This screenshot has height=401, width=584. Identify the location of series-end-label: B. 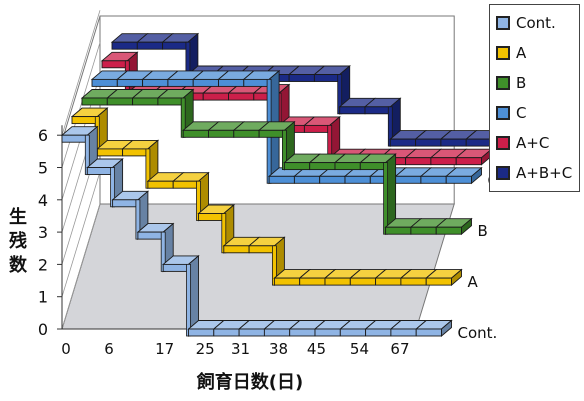
(483, 231).